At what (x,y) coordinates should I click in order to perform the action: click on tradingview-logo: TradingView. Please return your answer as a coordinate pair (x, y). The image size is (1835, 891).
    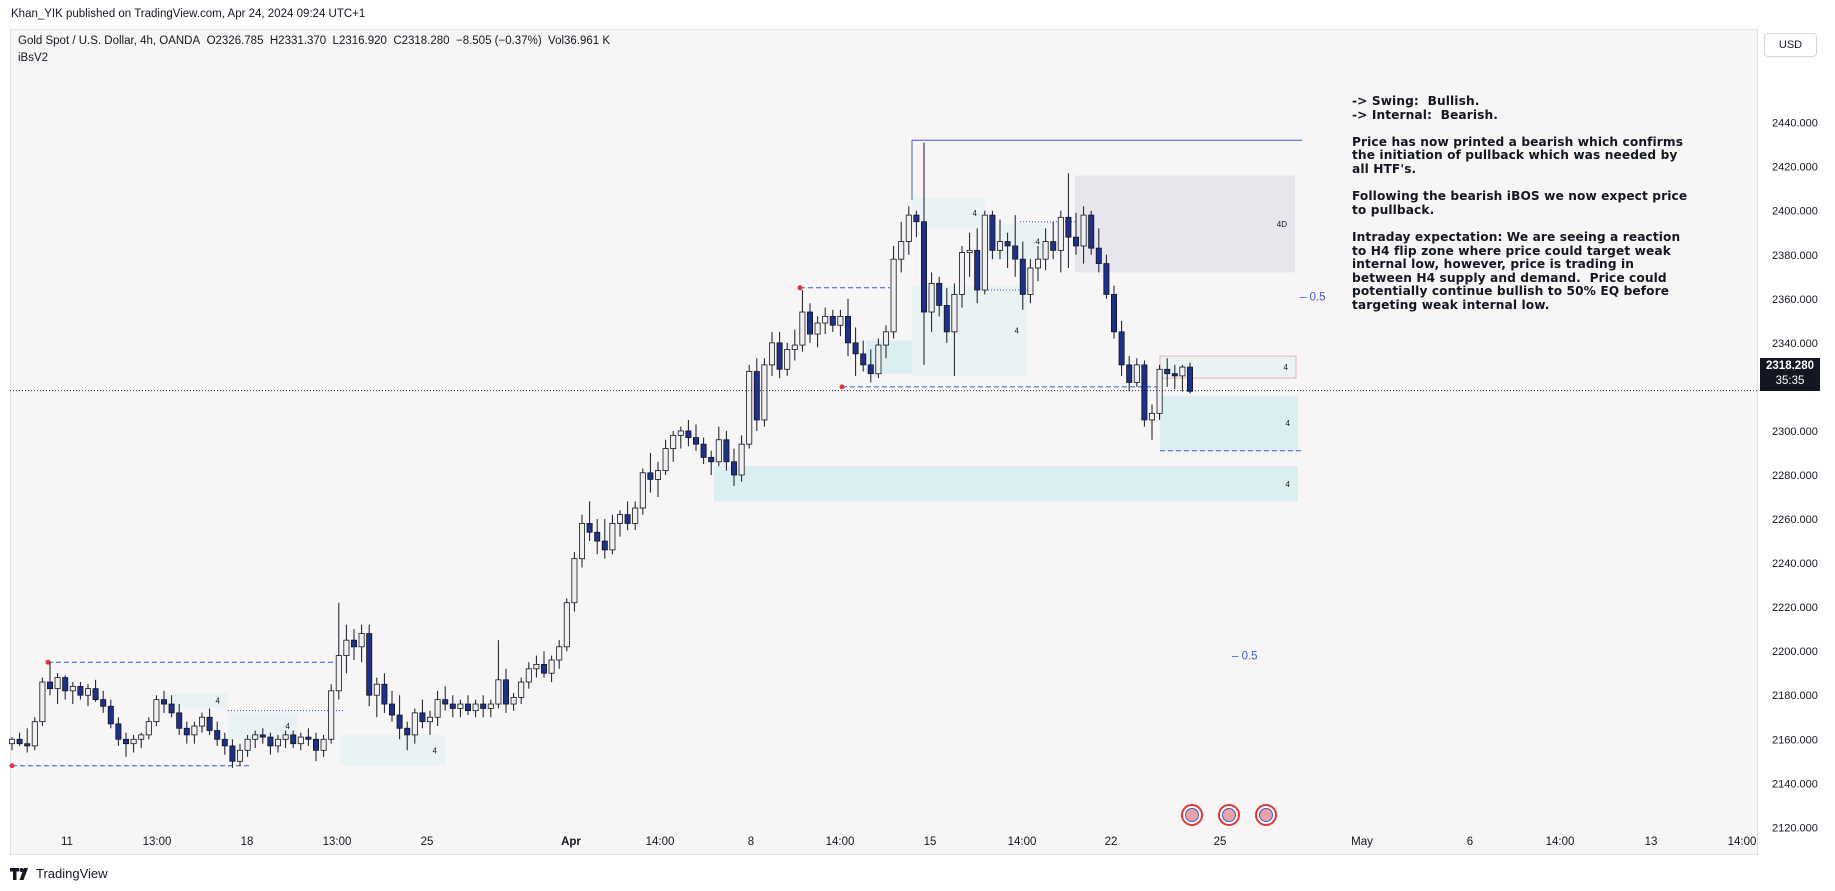
    Looking at the image, I should click on (59, 873).